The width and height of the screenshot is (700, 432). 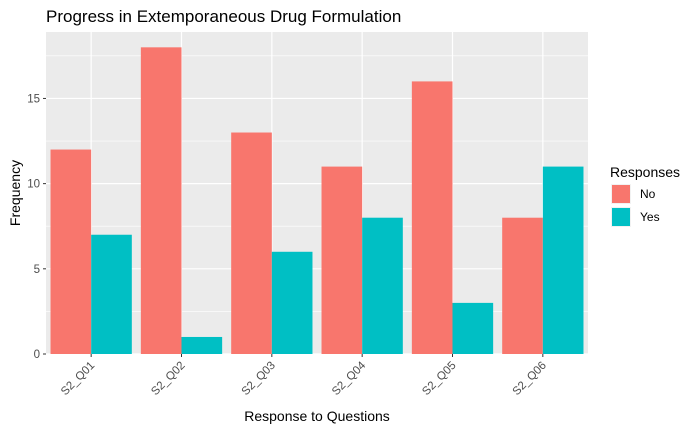 What do you see at coordinates (645, 172) in the screenshot?
I see `legend-title: Responses` at bounding box center [645, 172].